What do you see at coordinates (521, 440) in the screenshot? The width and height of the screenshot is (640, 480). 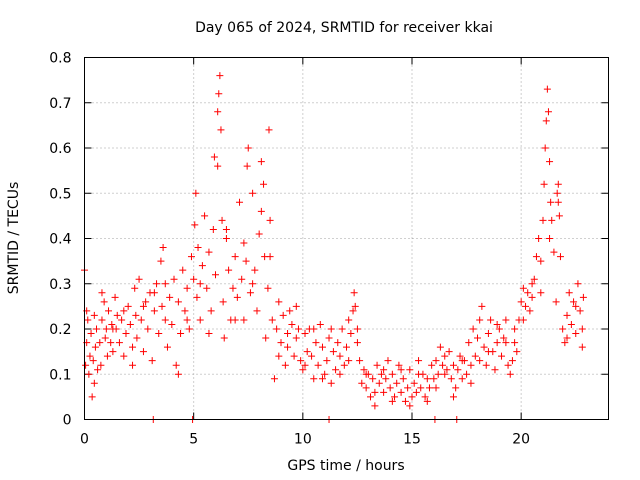 I see `x-tick-label: 20` at bounding box center [521, 440].